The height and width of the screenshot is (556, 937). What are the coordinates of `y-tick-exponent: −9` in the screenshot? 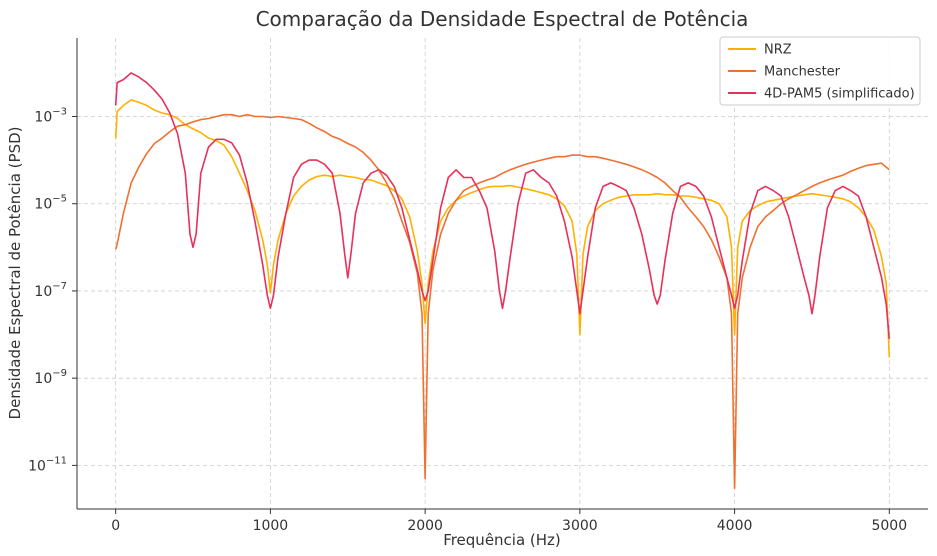 It's located at (59, 373).